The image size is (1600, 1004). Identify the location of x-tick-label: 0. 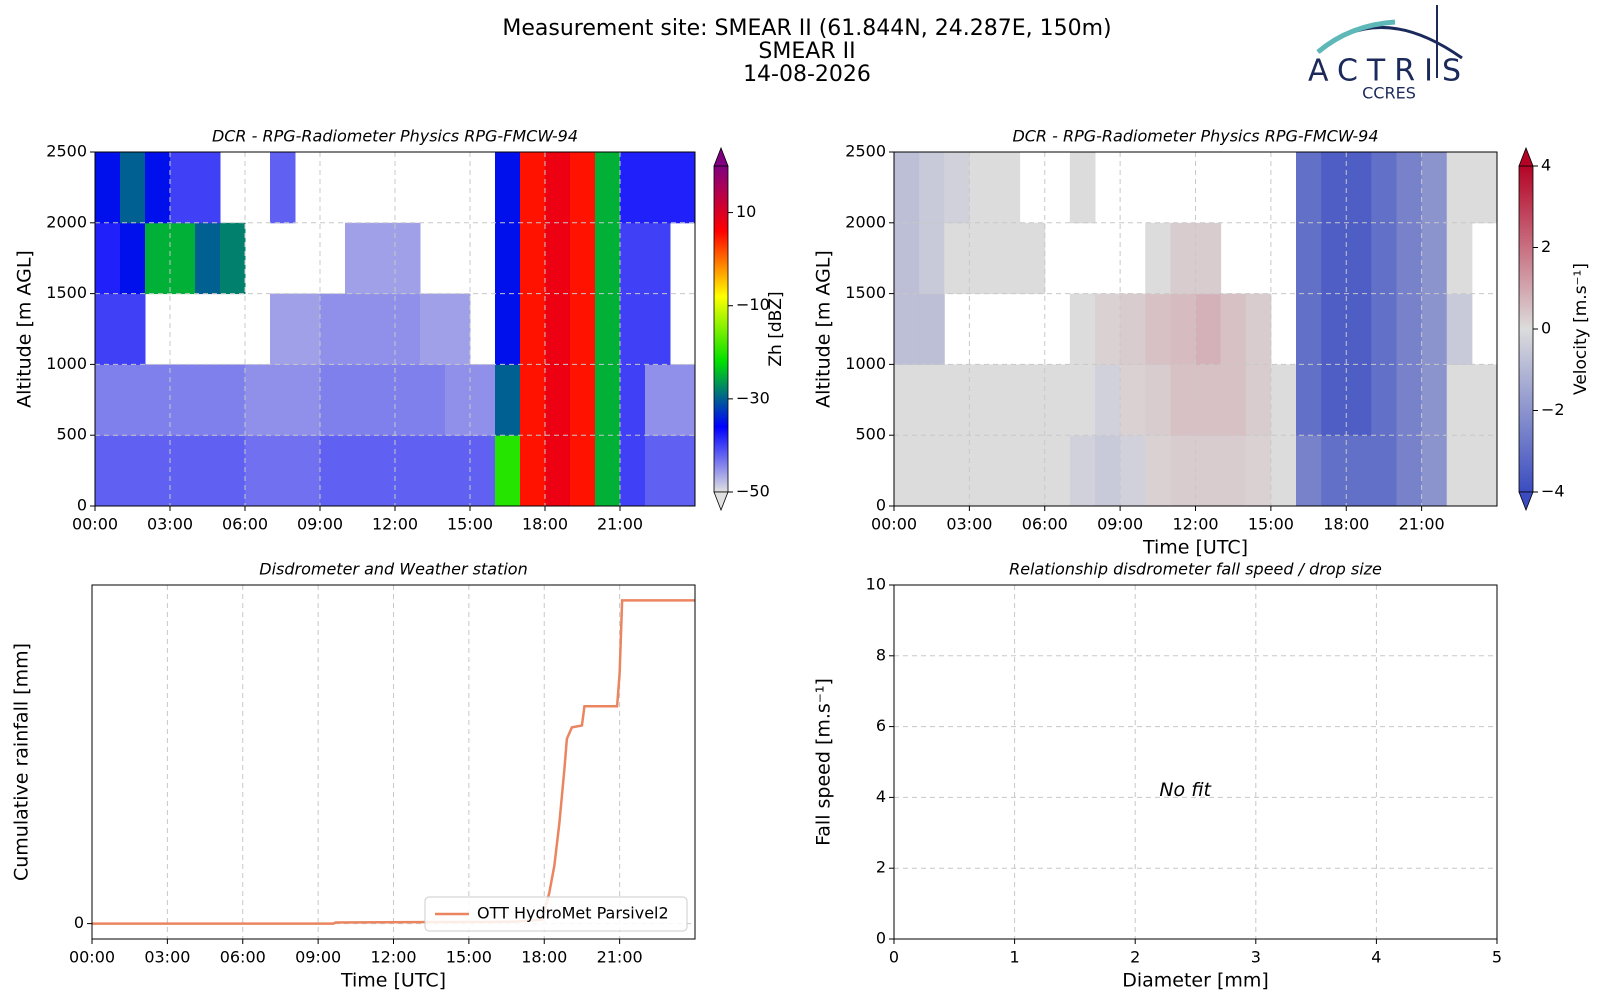
(894, 957).